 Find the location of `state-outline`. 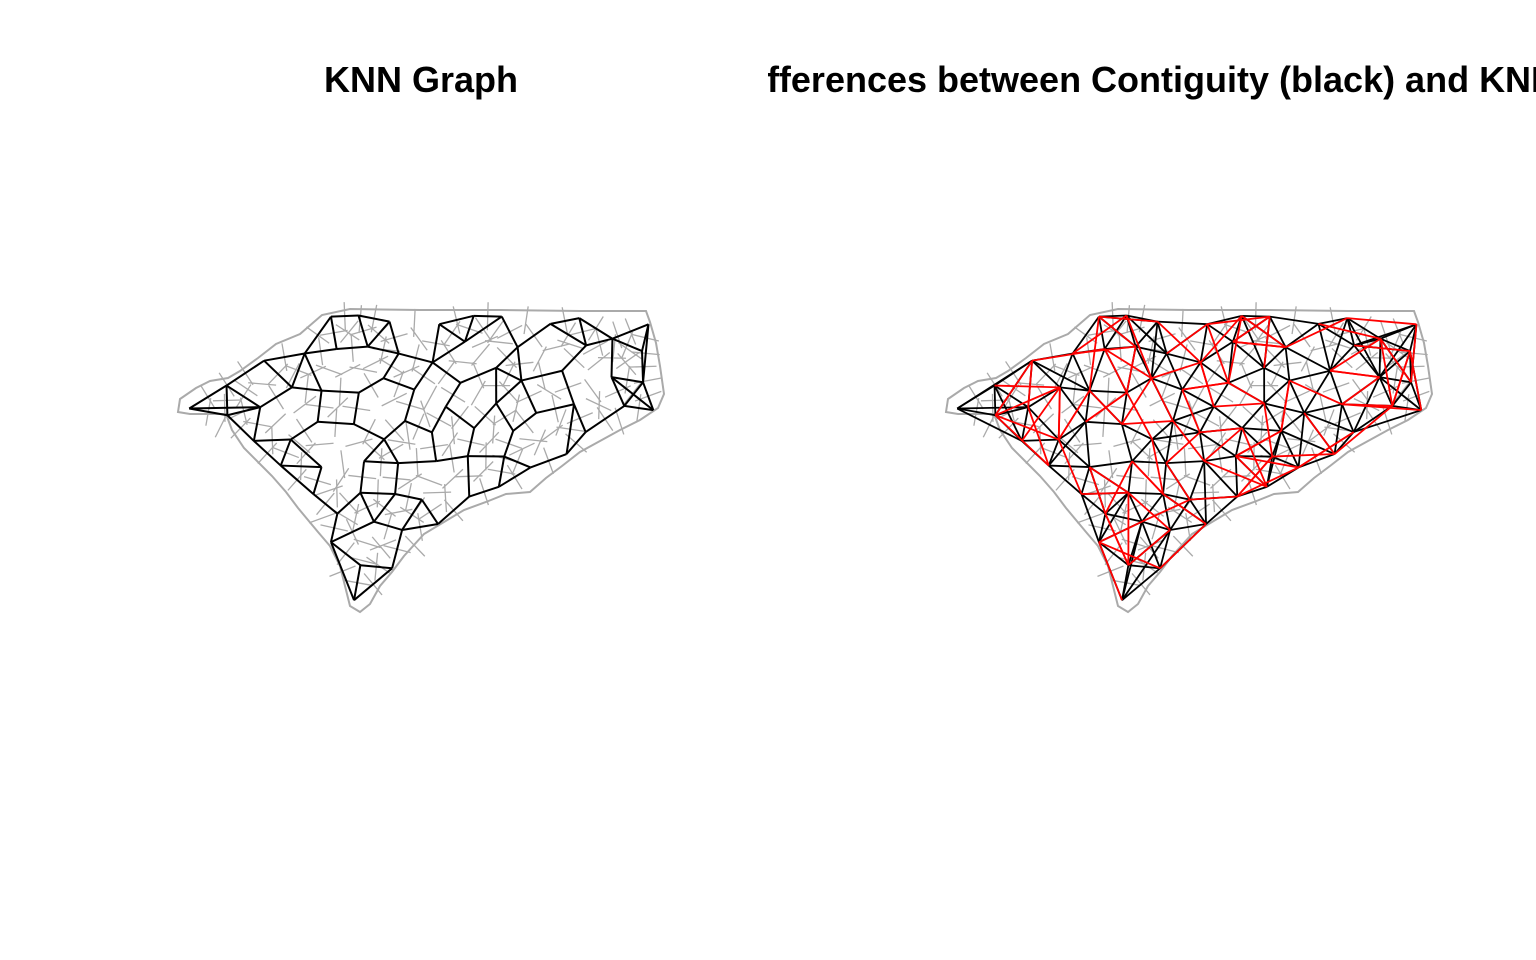

state-outline is located at coordinates (421, 460).